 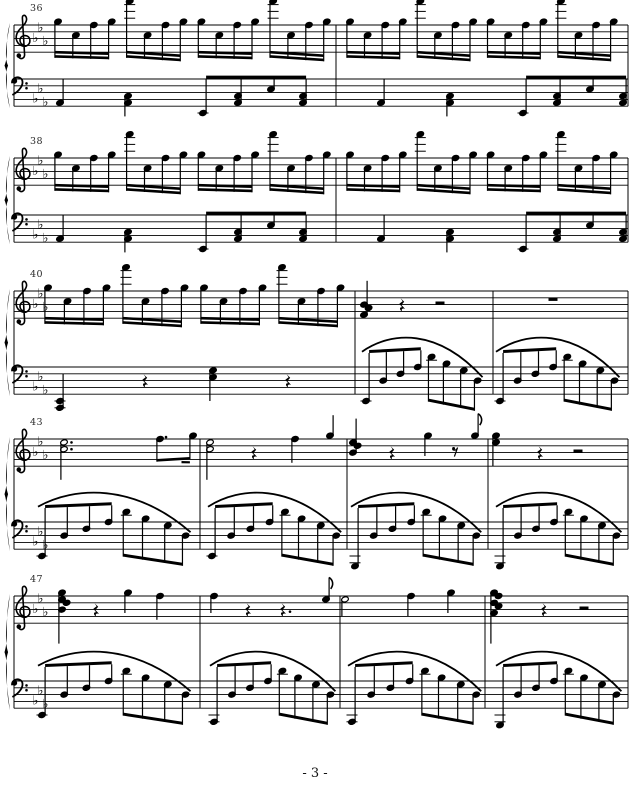 I want to click on grand-staff-system: ♭♭♭♭♭♭, so click(x=316, y=58).